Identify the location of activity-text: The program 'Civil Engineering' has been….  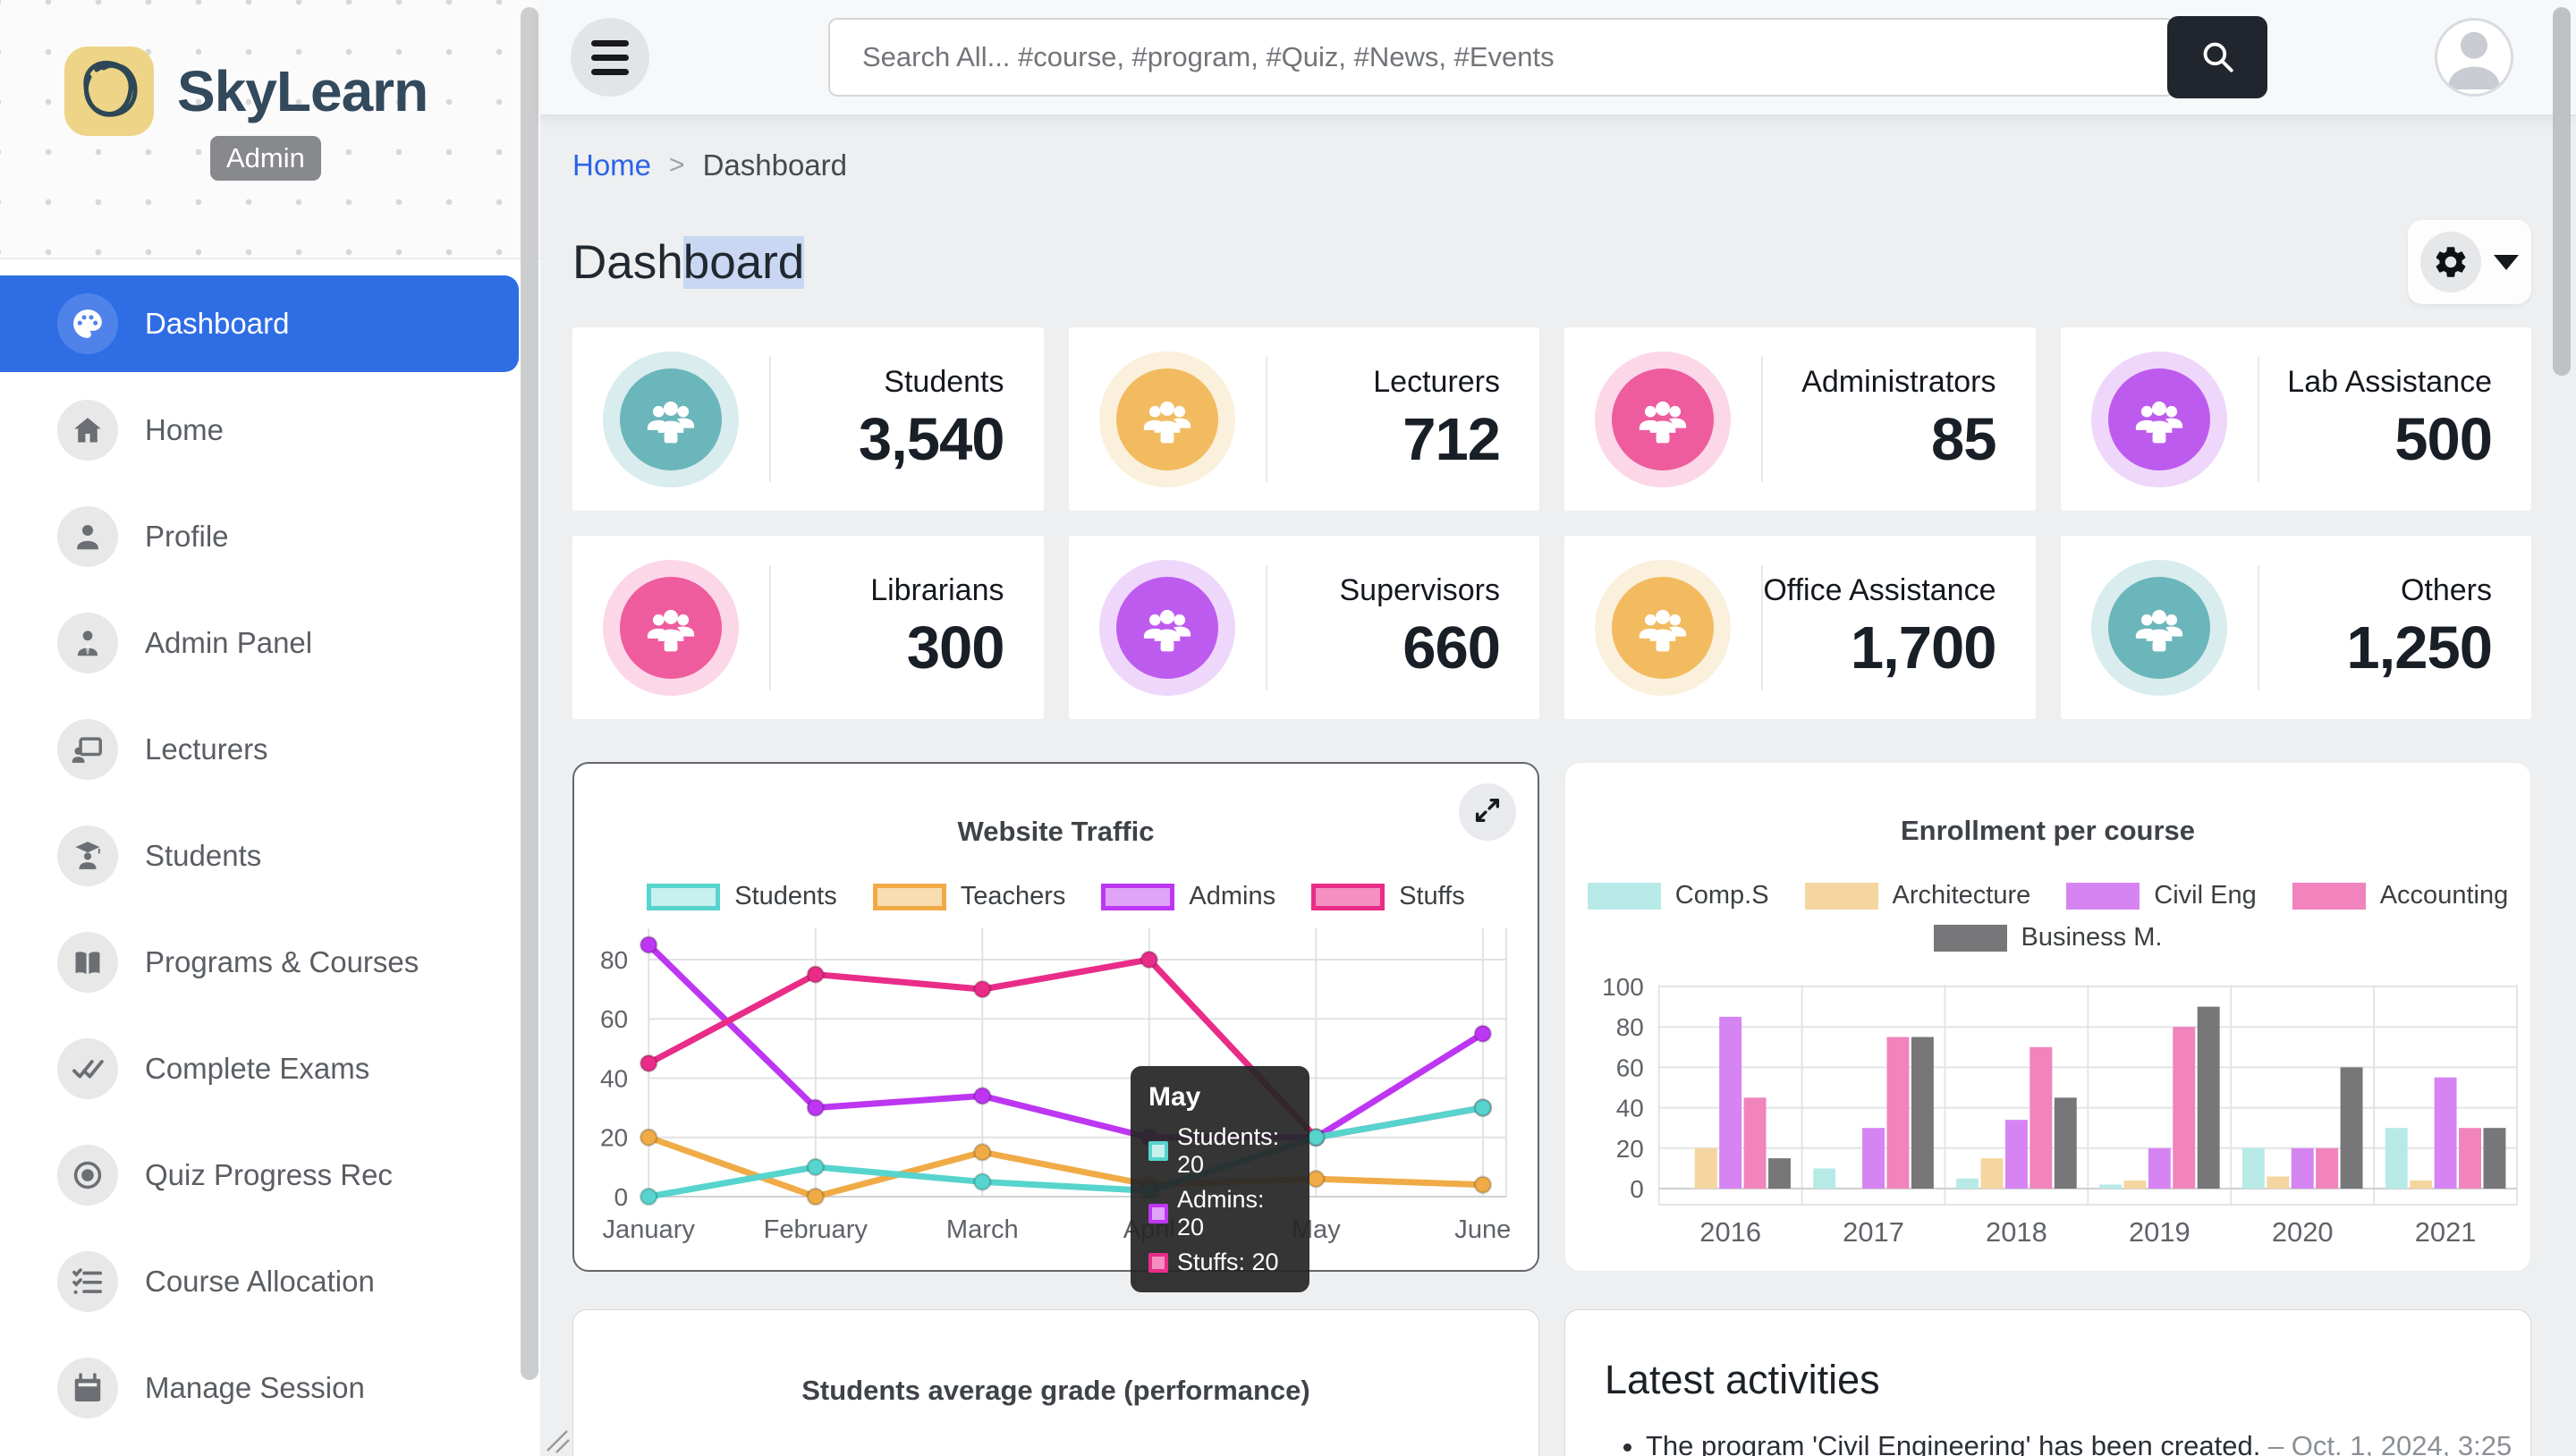
(1953, 1443).